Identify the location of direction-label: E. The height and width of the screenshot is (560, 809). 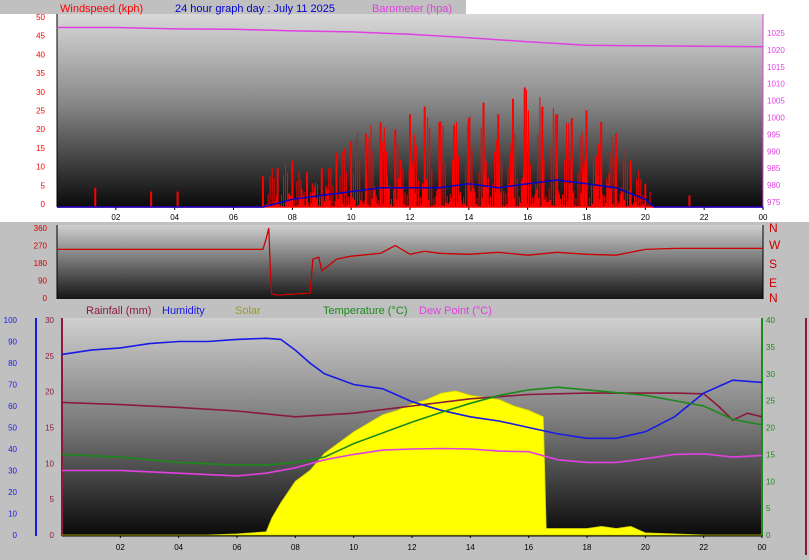
(773, 283).